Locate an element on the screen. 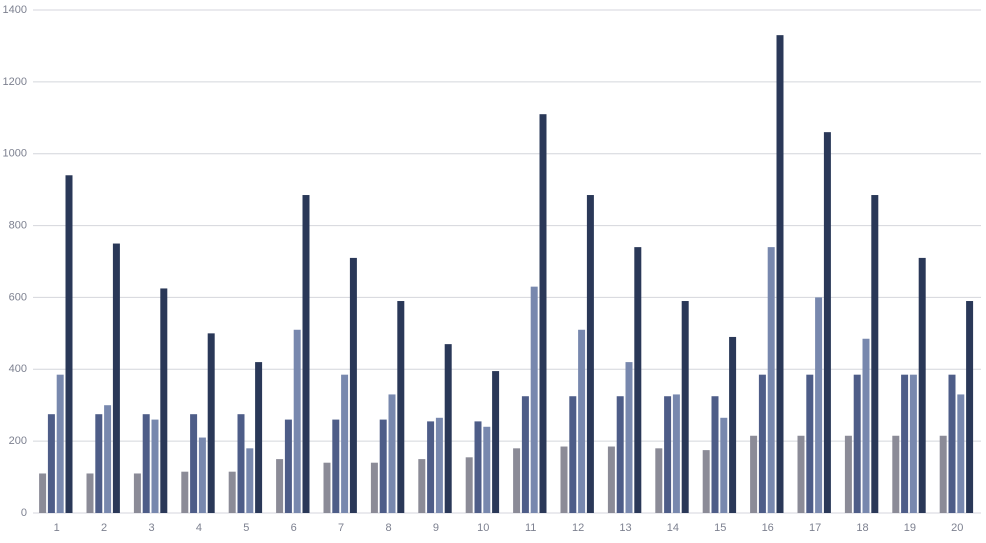 This screenshot has height=543, width=986. x-tick-label: 11 is located at coordinates (530, 528).